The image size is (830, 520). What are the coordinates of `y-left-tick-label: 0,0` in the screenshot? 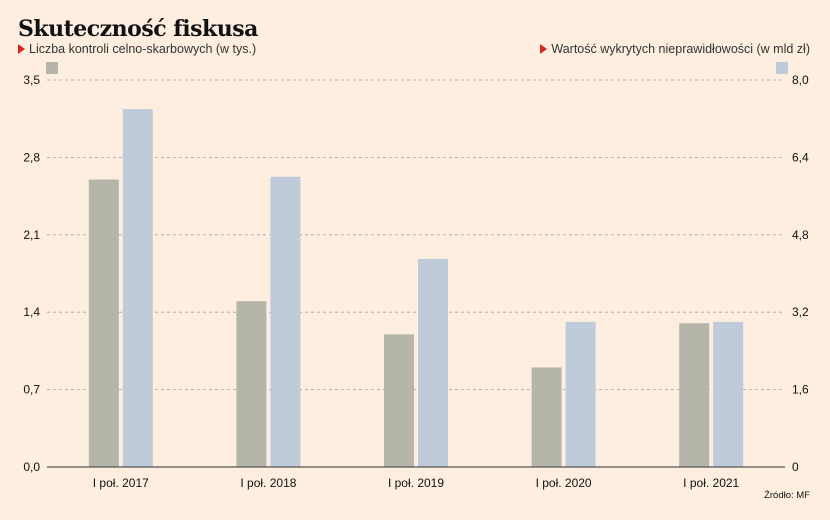 It's located at (31, 467).